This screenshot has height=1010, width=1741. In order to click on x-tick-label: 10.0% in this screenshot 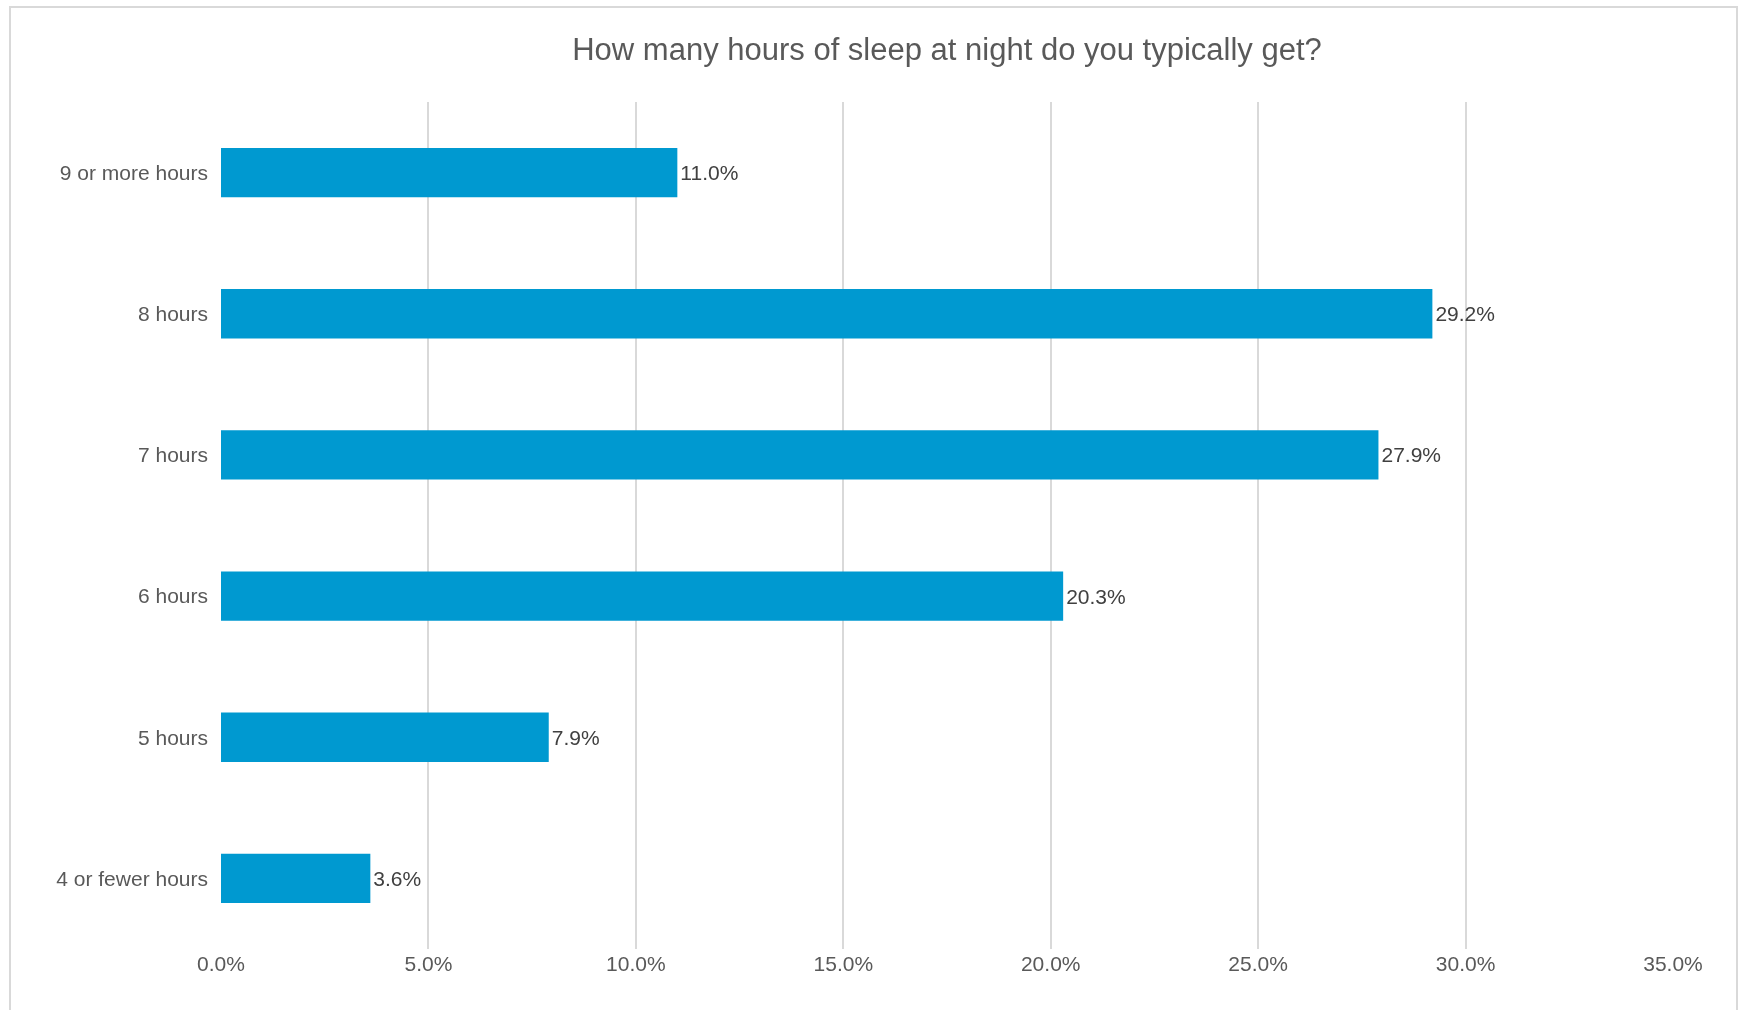, I will do `click(636, 963)`.